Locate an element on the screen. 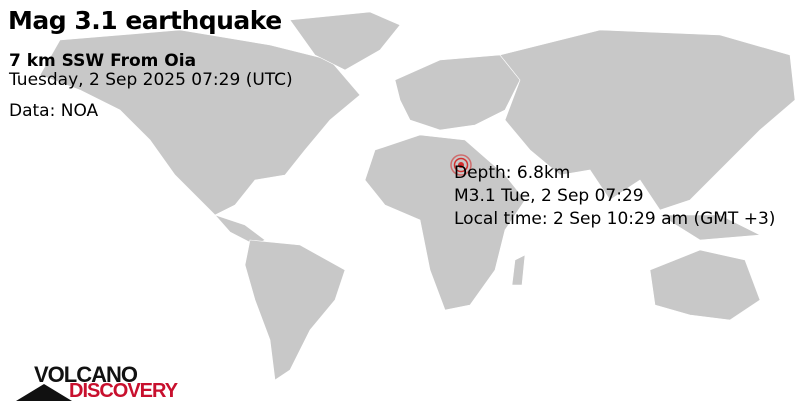  south-america is located at coordinates (295, 310).